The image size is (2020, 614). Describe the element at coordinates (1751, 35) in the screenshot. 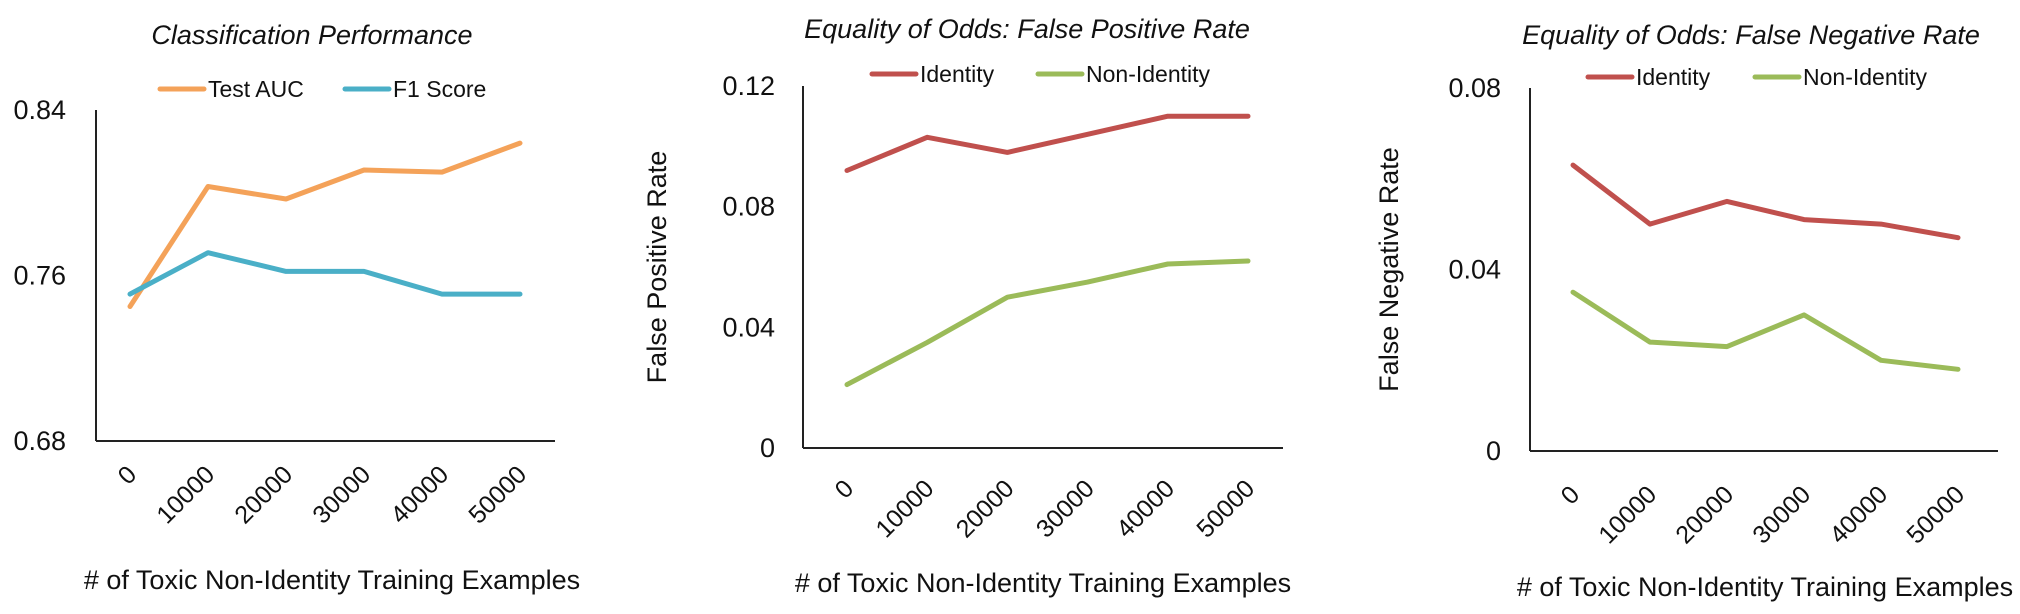

I see `chart-title: Equality of Odds: False Negative Rate` at that location.